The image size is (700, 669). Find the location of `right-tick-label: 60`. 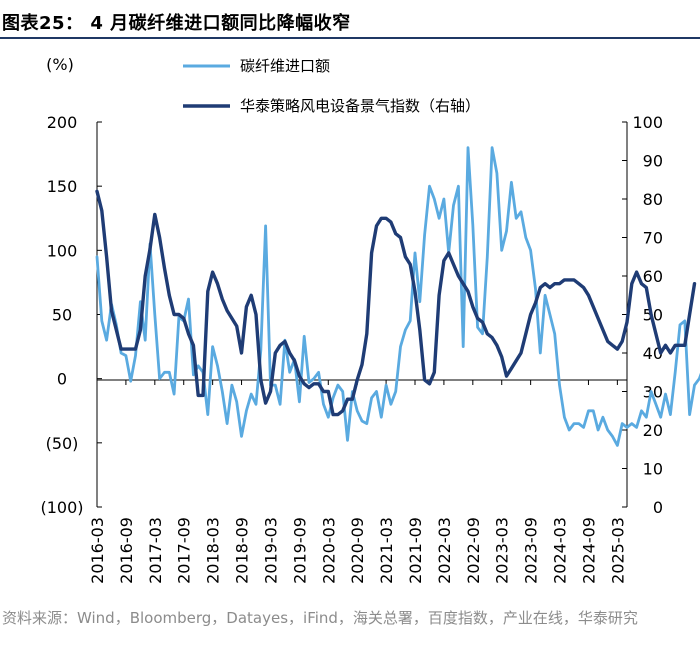

right-tick-label: 60 is located at coordinates (653, 276).